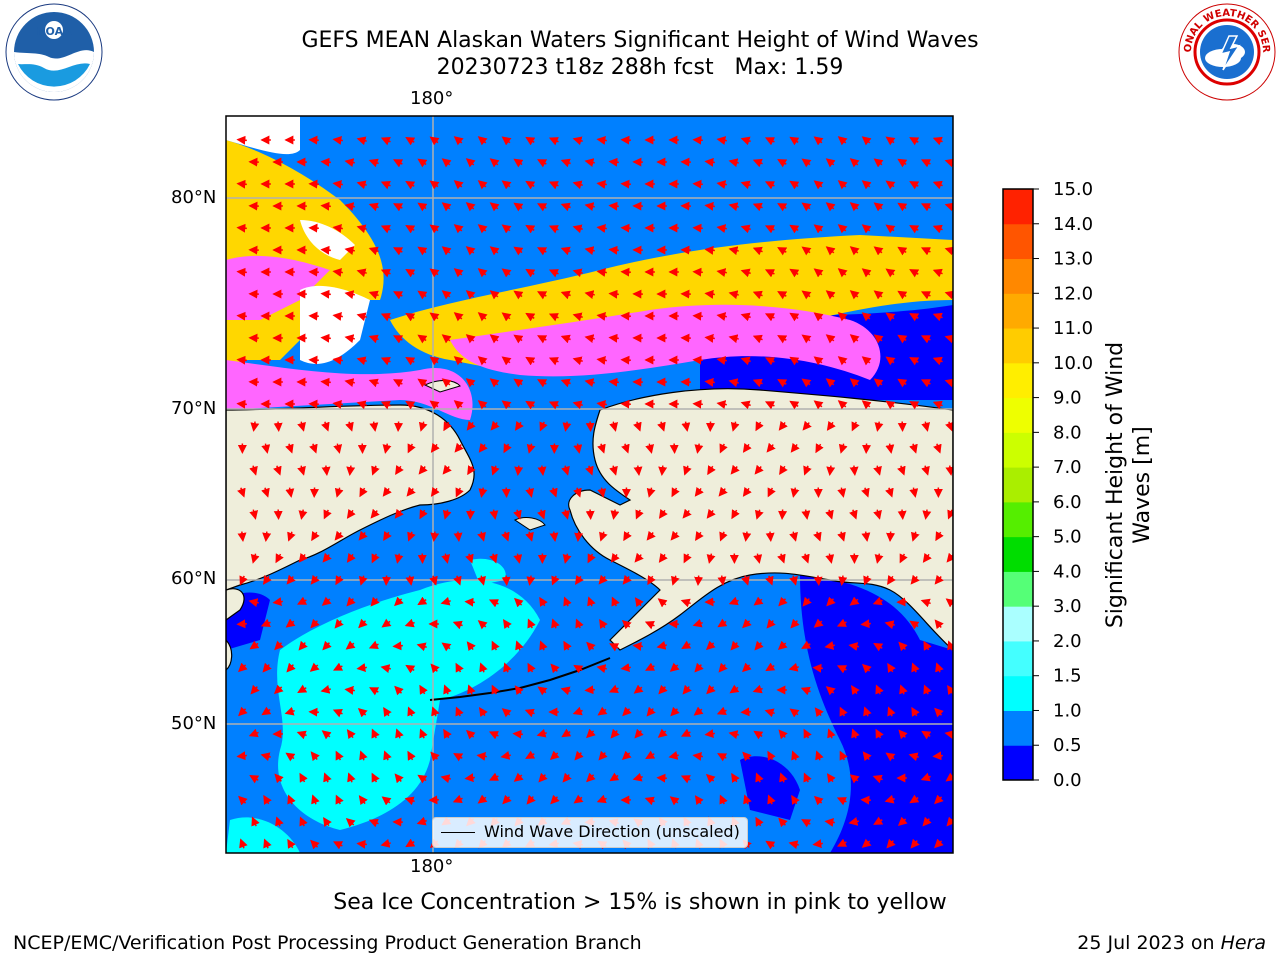 This screenshot has width=1280, height=960. What do you see at coordinates (1067, 398) in the screenshot?
I see `colorbar-tick-label: 9.0` at bounding box center [1067, 398].